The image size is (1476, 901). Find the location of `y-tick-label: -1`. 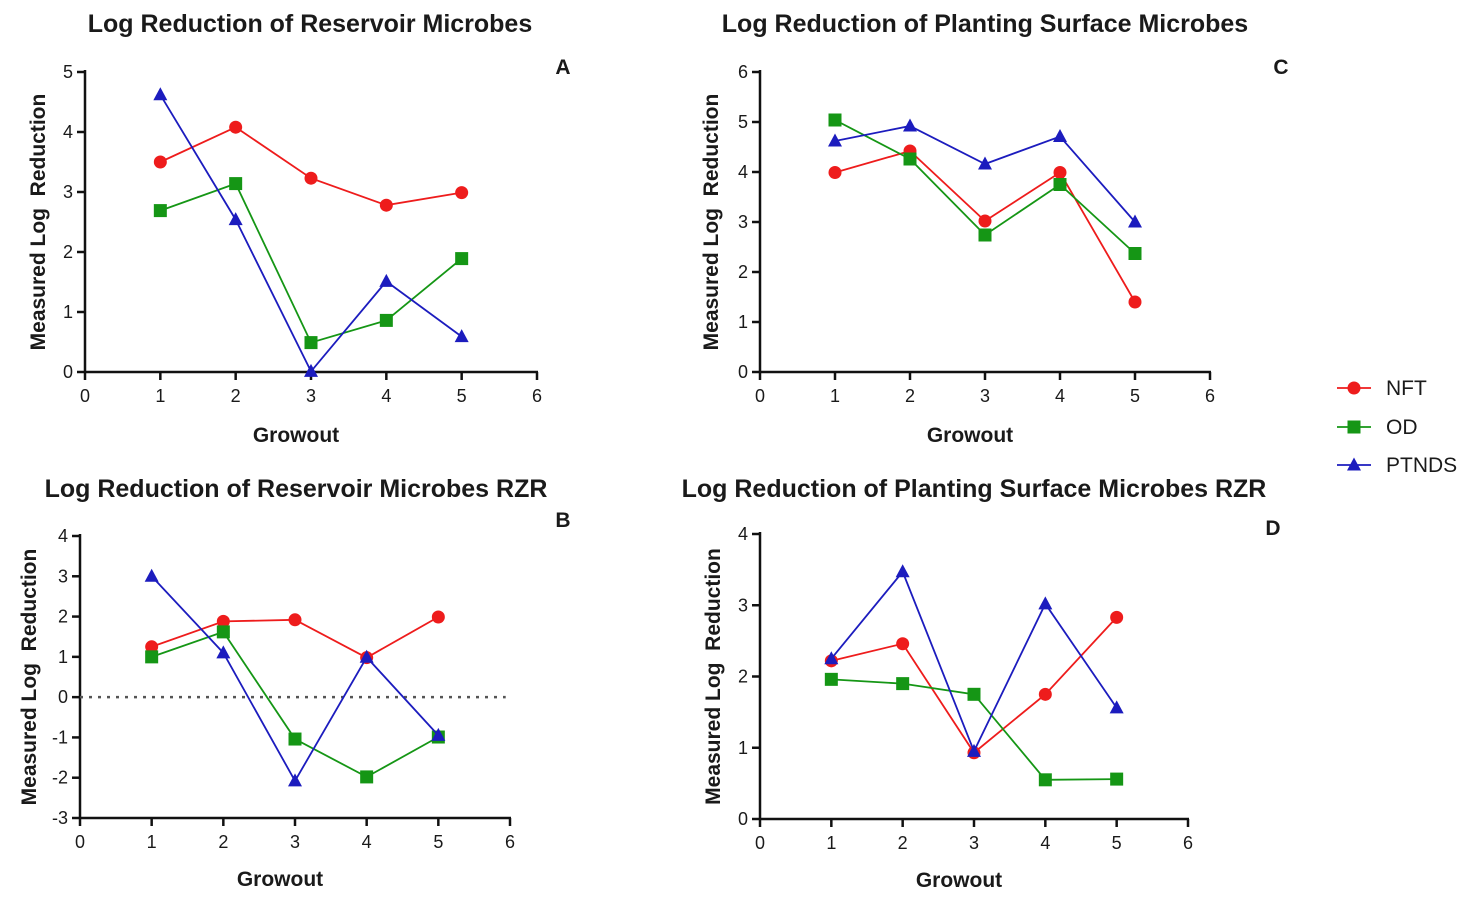

y-tick-label: -1 is located at coordinates (60, 737).